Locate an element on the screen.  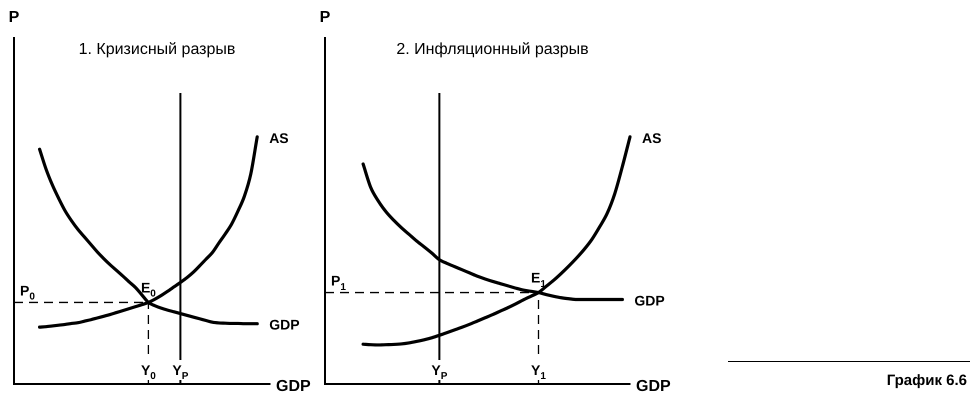
text: График 6.6 is located at coordinates (926, 380).